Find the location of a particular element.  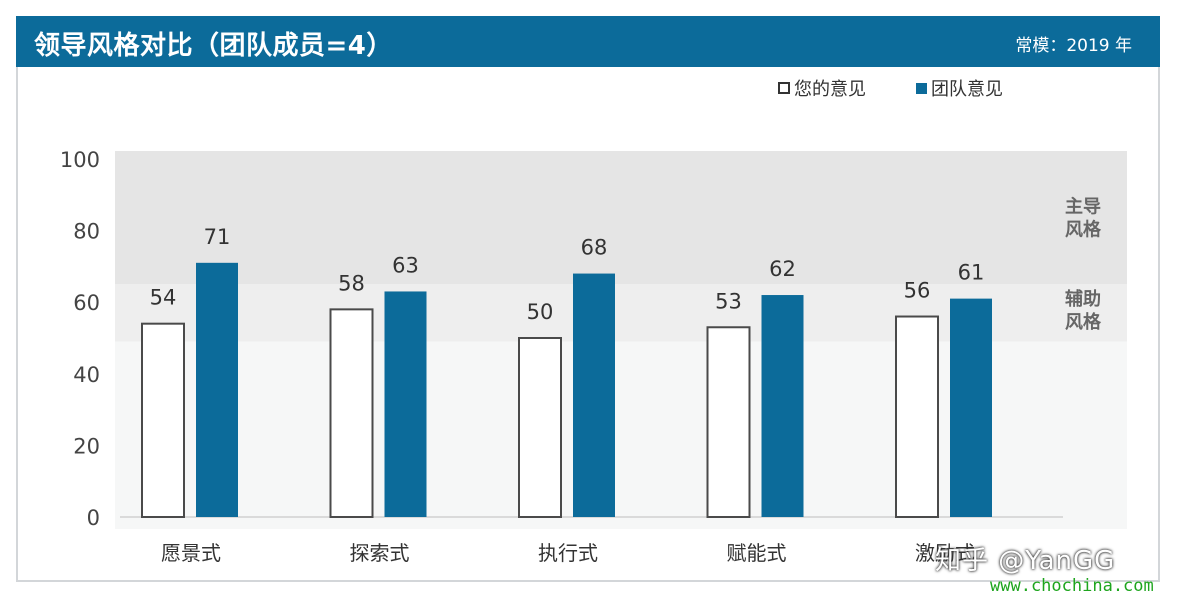

watermark-url: www.chochina.com is located at coordinates (1072, 586).